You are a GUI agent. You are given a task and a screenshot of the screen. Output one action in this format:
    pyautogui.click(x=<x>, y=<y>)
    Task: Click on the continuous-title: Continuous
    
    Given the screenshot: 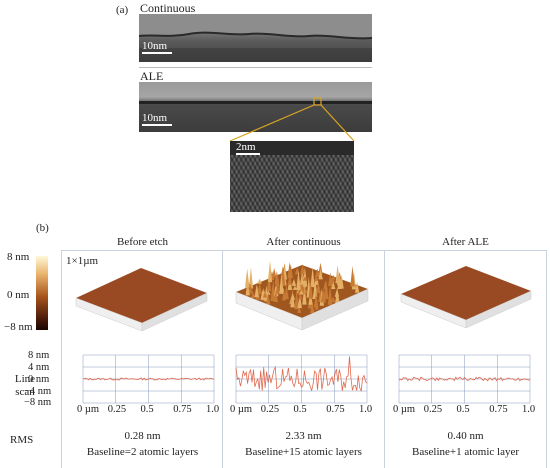 What is the action you would take?
    pyautogui.click(x=168, y=8)
    